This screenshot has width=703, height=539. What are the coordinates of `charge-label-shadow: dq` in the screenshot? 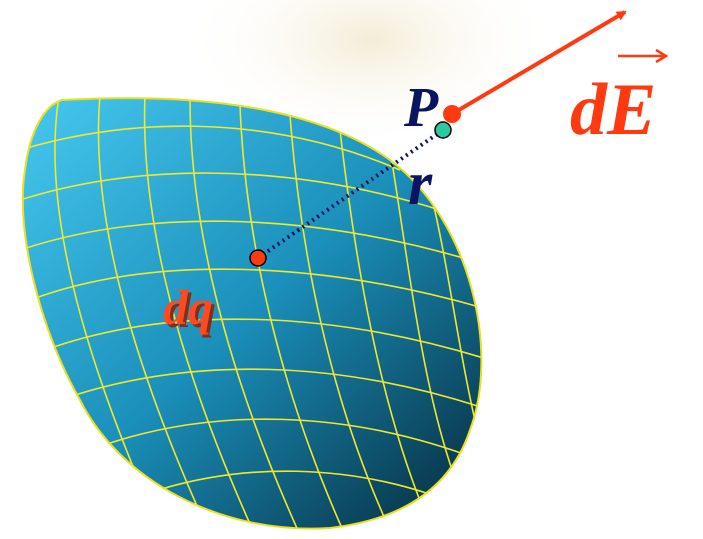 It's located at (191, 310).